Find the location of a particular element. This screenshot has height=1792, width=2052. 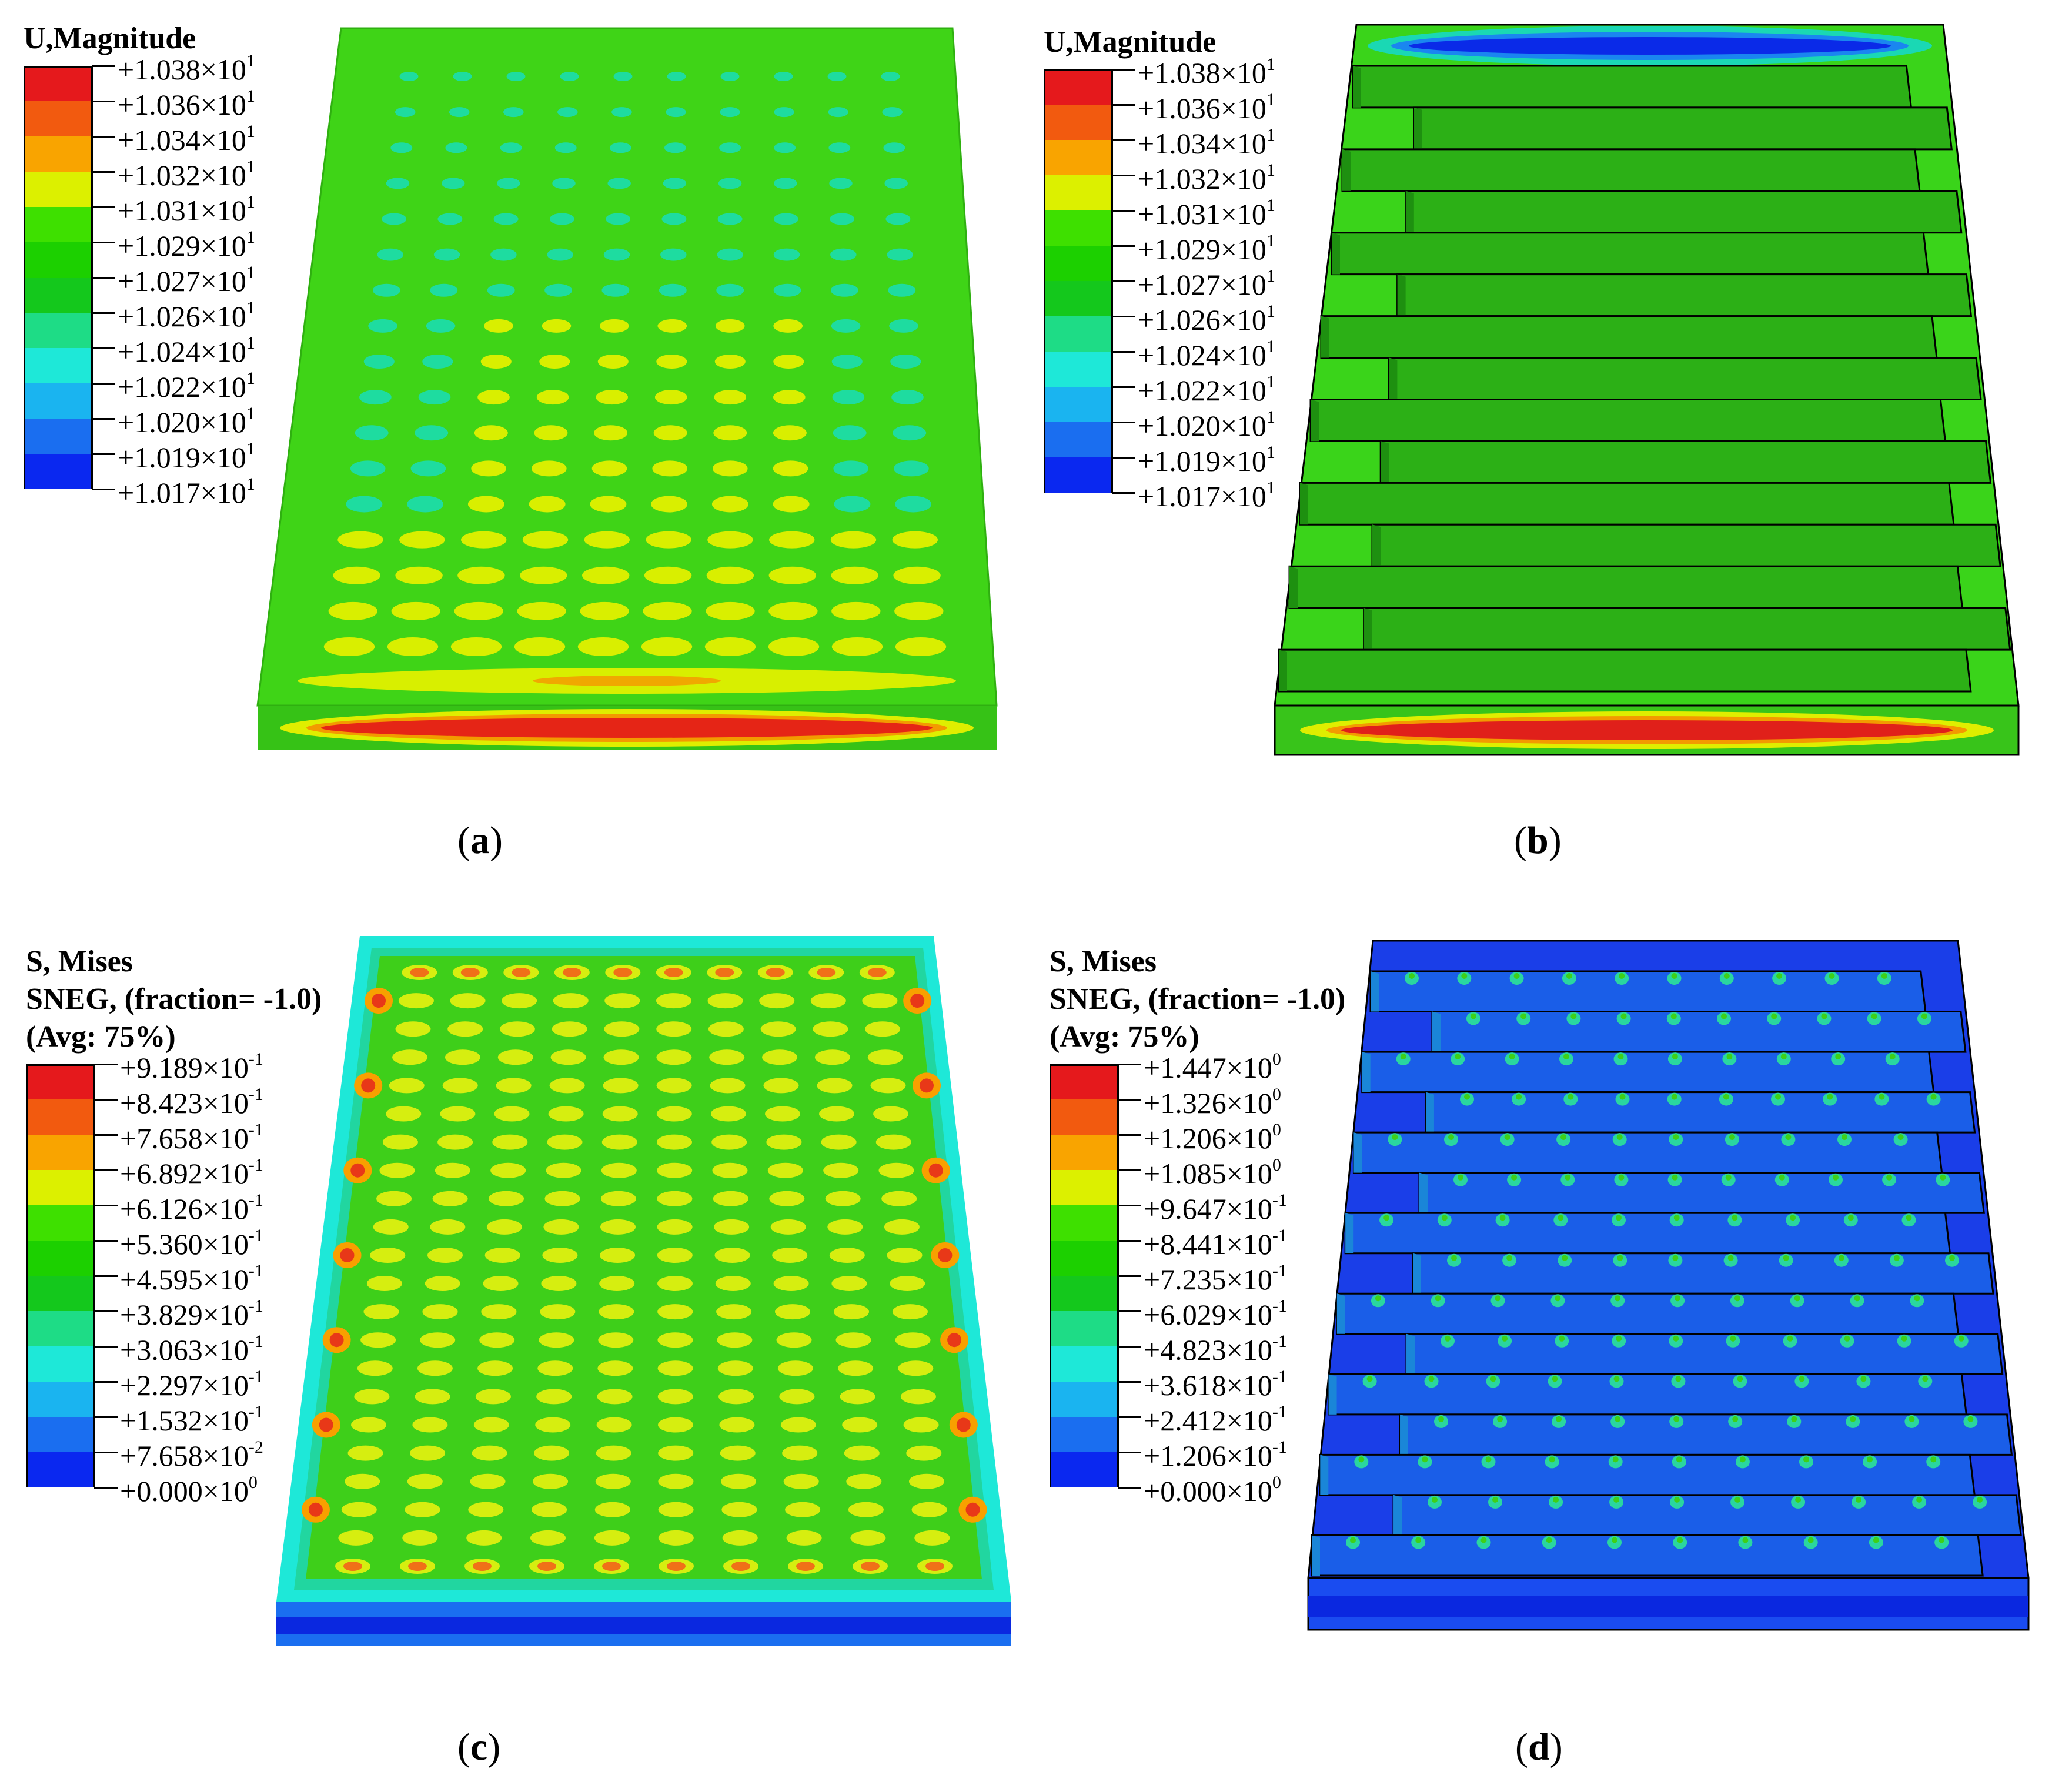

colour-bar is located at coordinates (60, 1275).